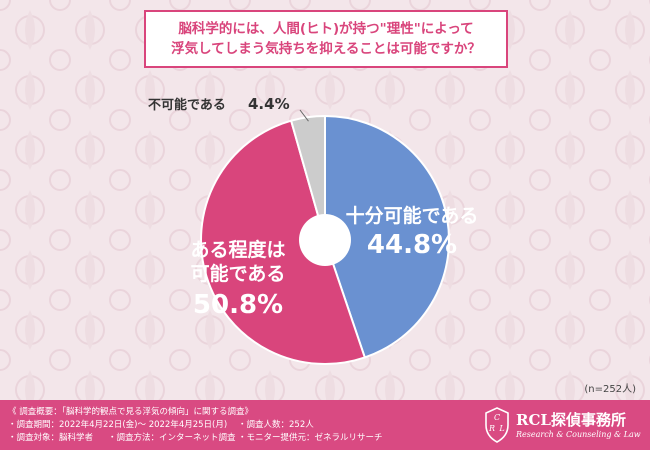  What do you see at coordinates (276, 425) in the screenshot?
I see `survey-count: ・調査人数：252人` at bounding box center [276, 425].